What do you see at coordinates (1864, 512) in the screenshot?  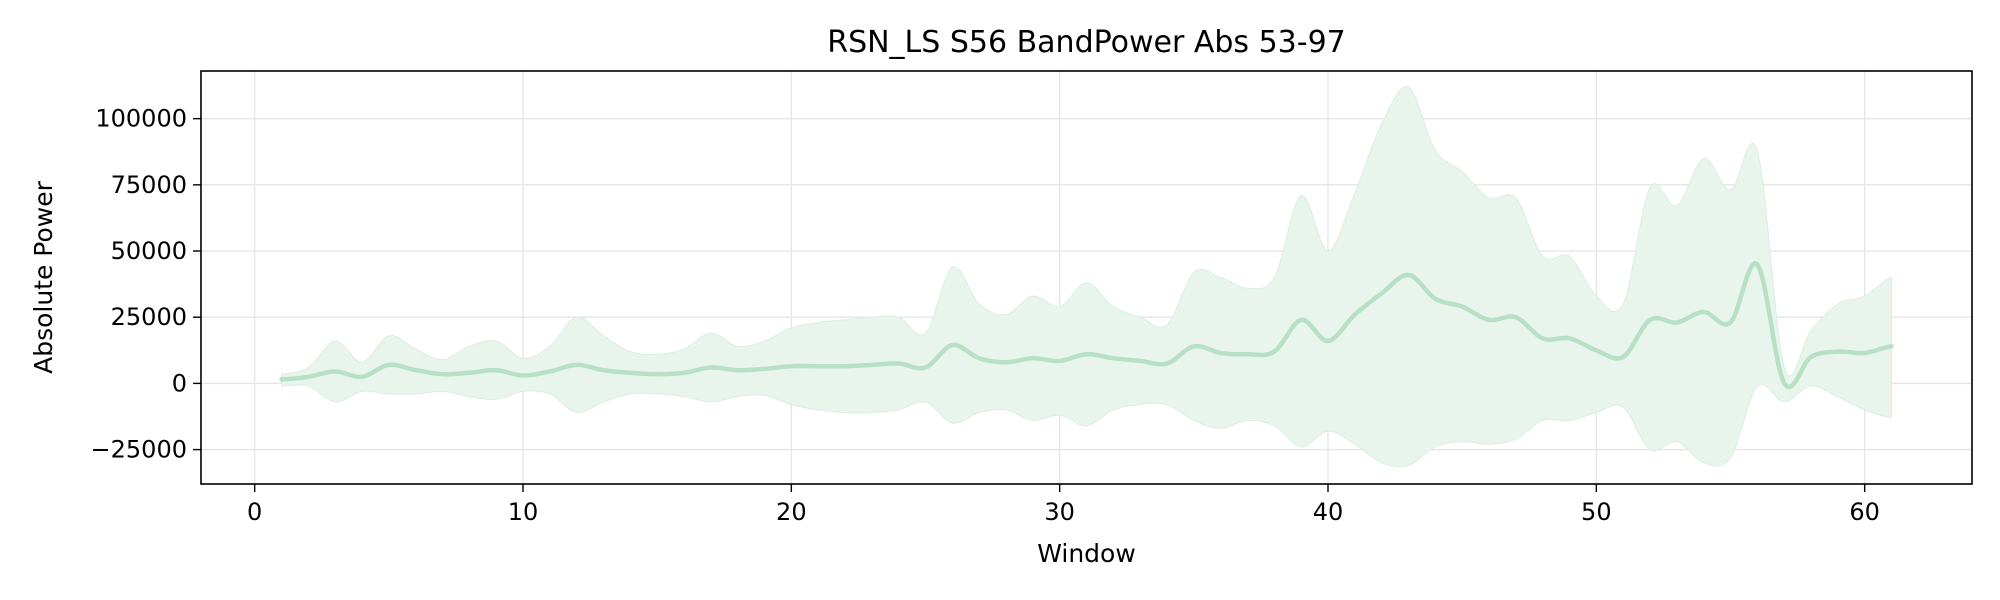 I see `x-tick-label: 60` at bounding box center [1864, 512].